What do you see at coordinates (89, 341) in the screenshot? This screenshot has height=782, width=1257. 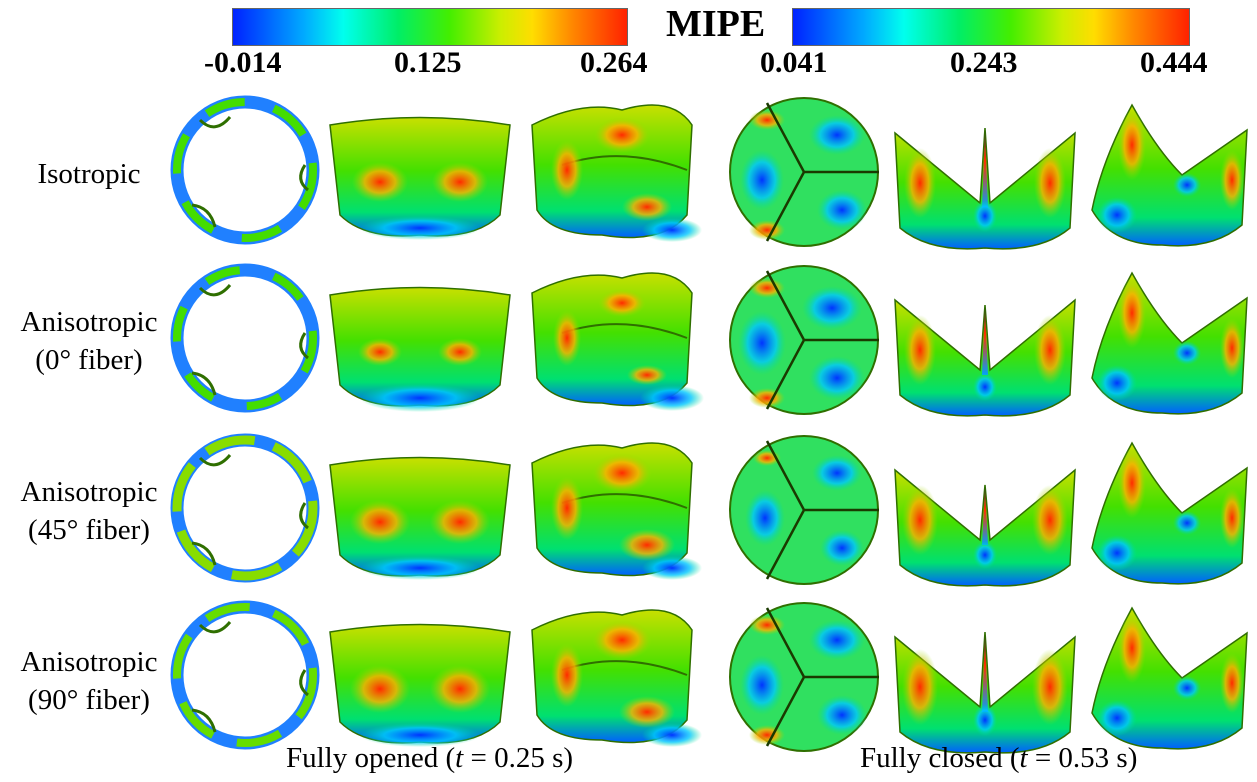 I see `row-label-anisotropic-0: Anisotropic (0° fiber)` at bounding box center [89, 341].